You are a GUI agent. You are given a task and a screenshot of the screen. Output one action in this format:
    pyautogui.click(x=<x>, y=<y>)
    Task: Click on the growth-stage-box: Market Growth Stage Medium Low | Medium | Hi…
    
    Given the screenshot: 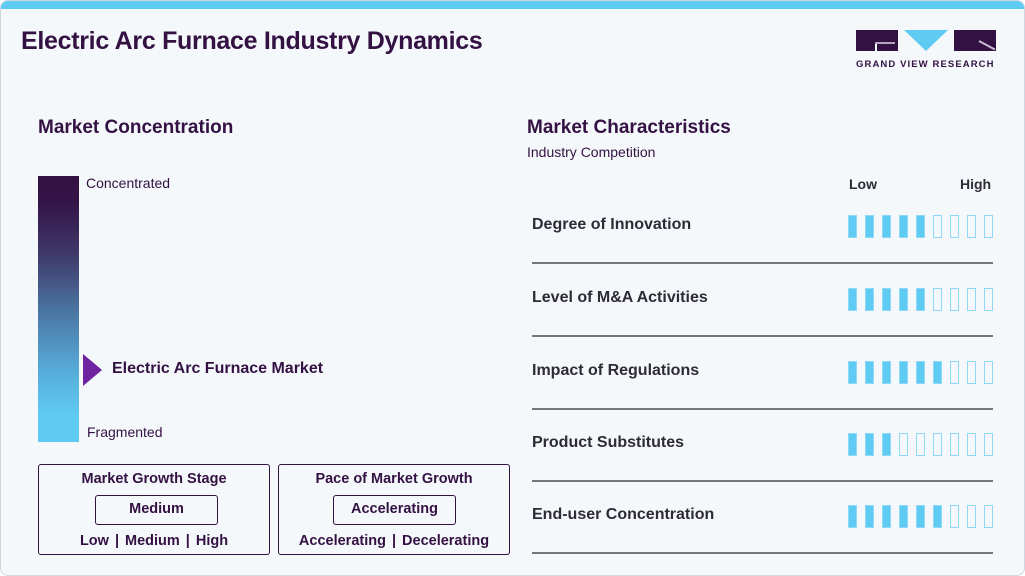 What is the action you would take?
    pyautogui.click(x=154, y=509)
    